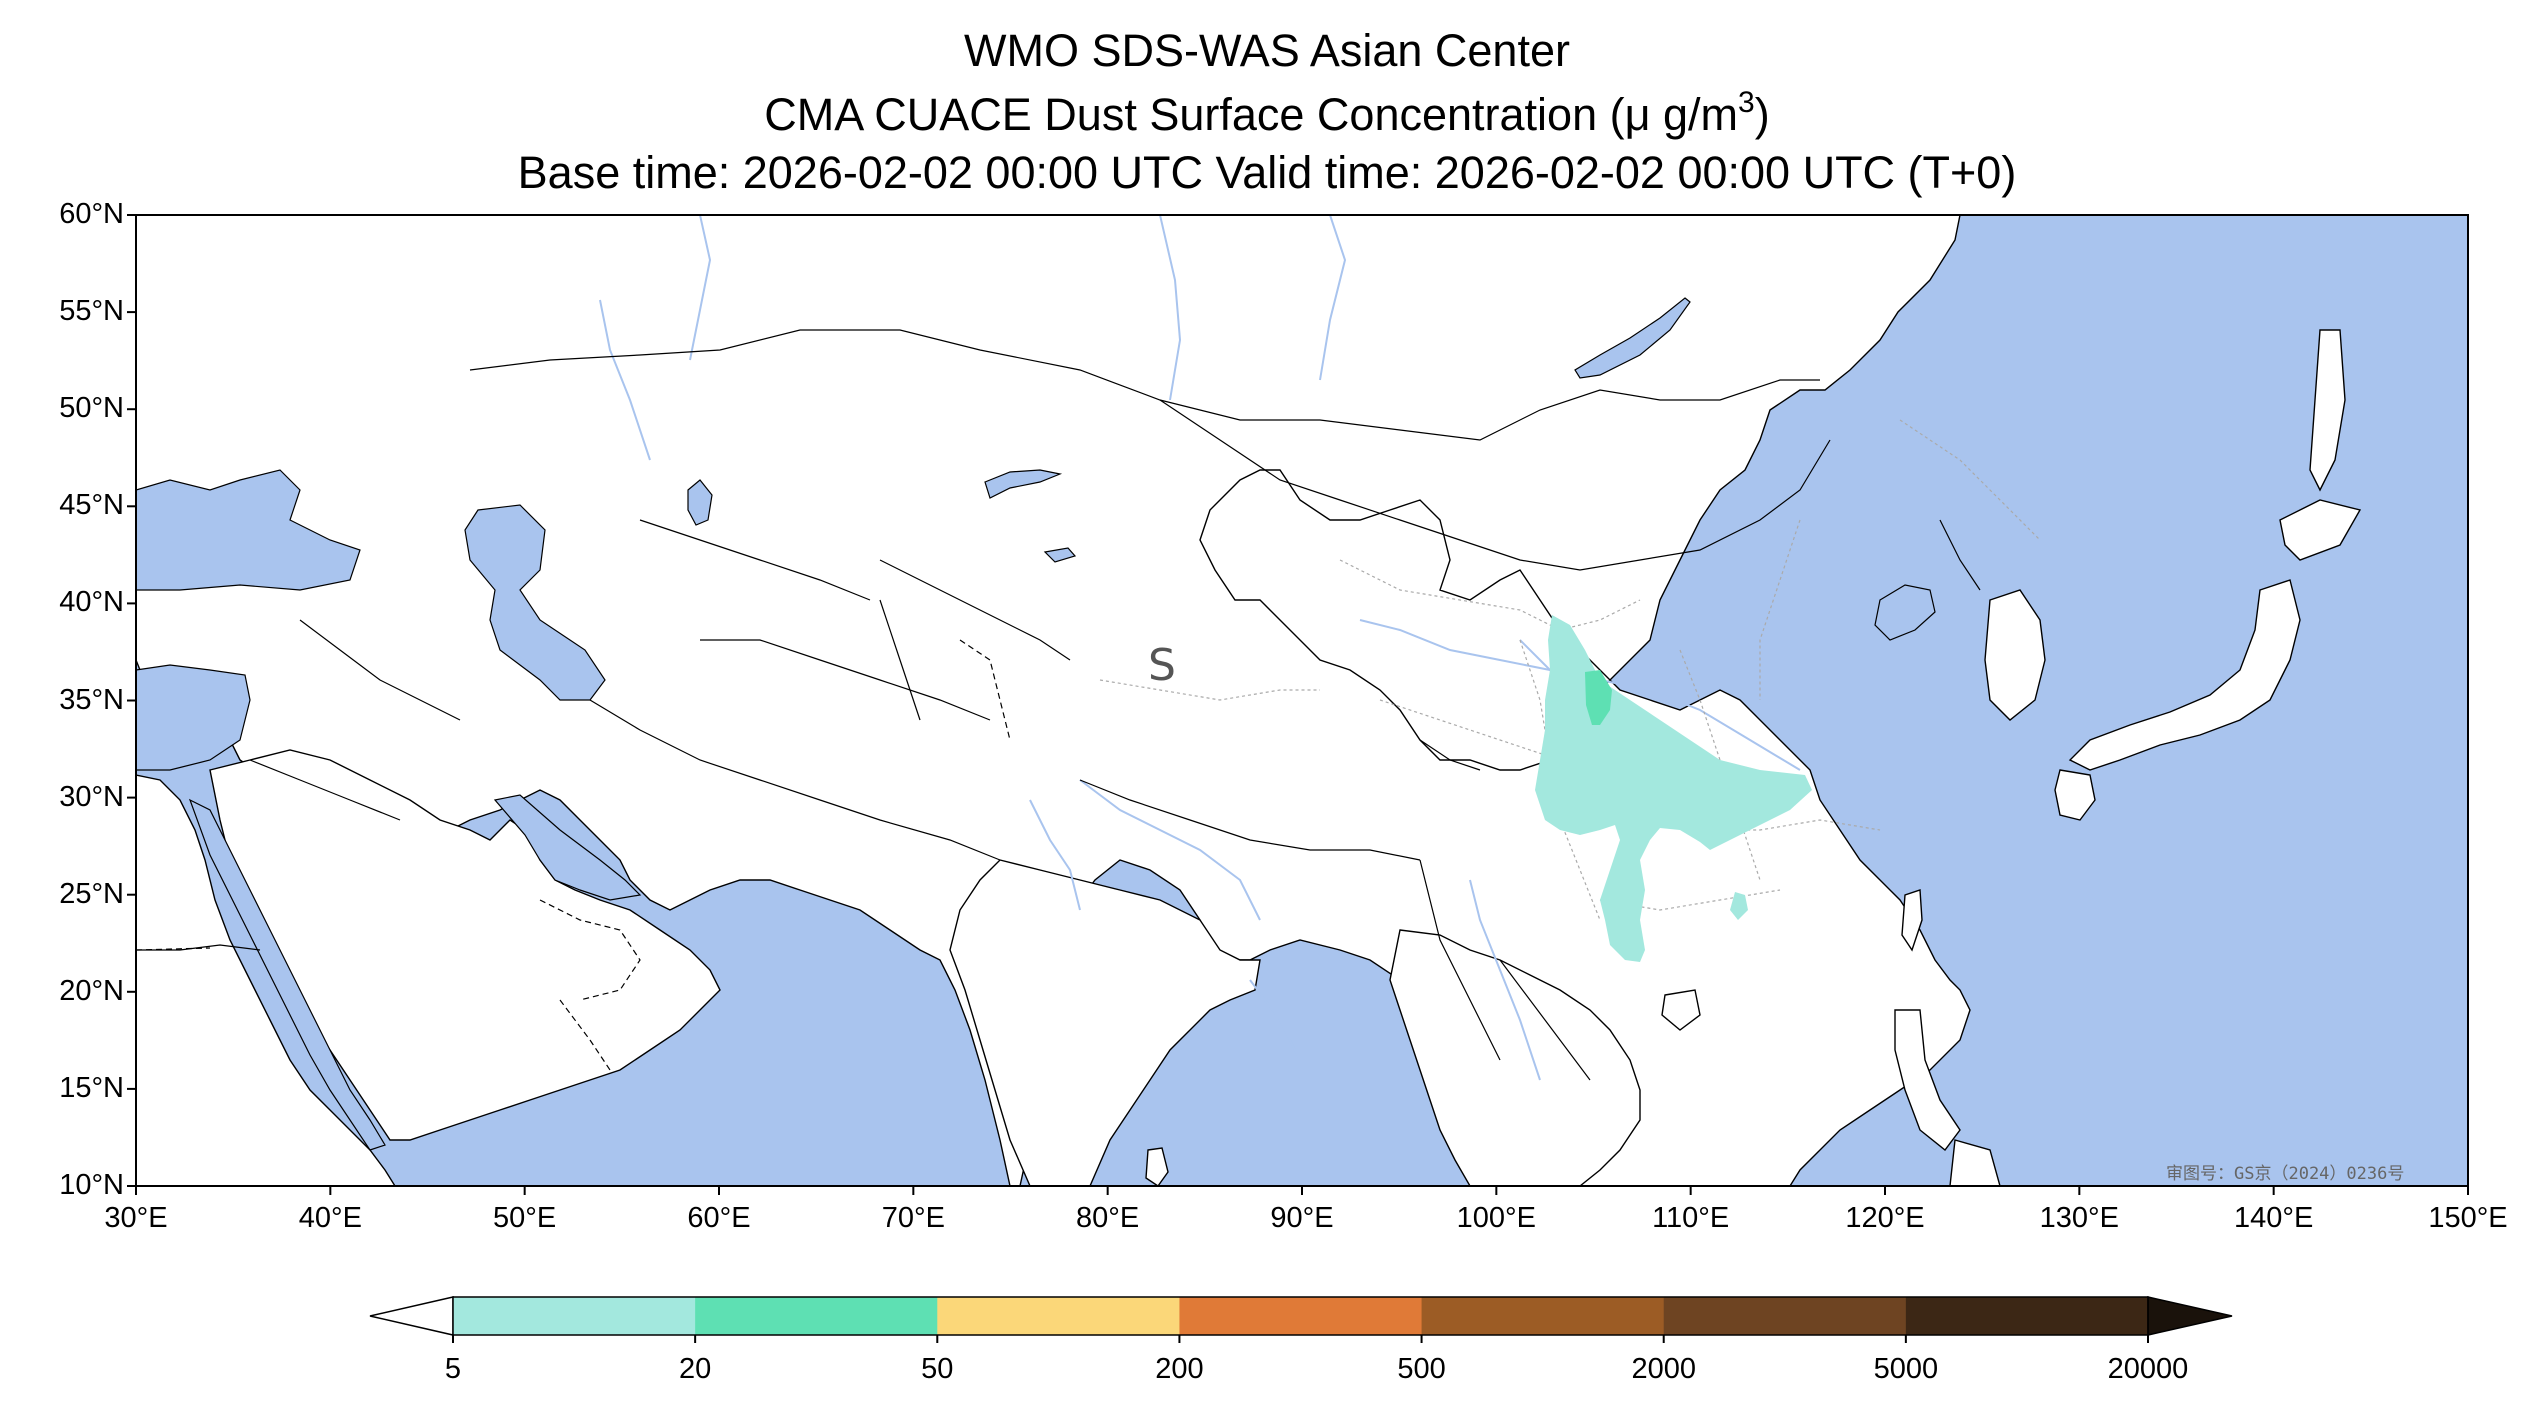  Describe the element at coordinates (1157, 1166) in the screenshot. I see `land-sri-lanka` at that location.